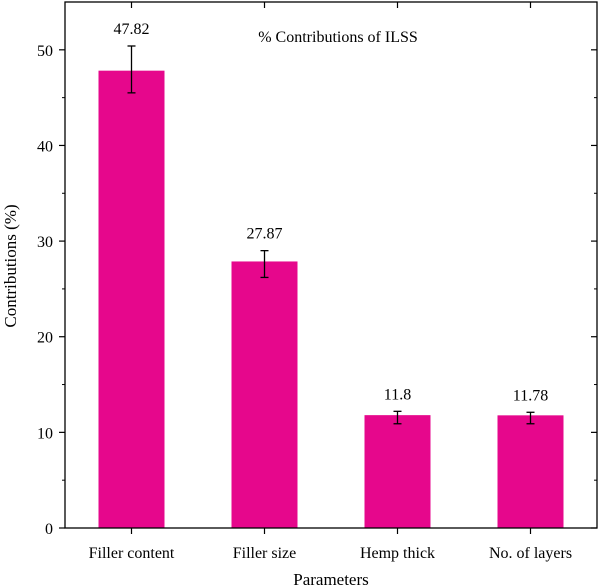  Describe the element at coordinates (397, 394) in the screenshot. I see `data-label: 11.8` at that location.